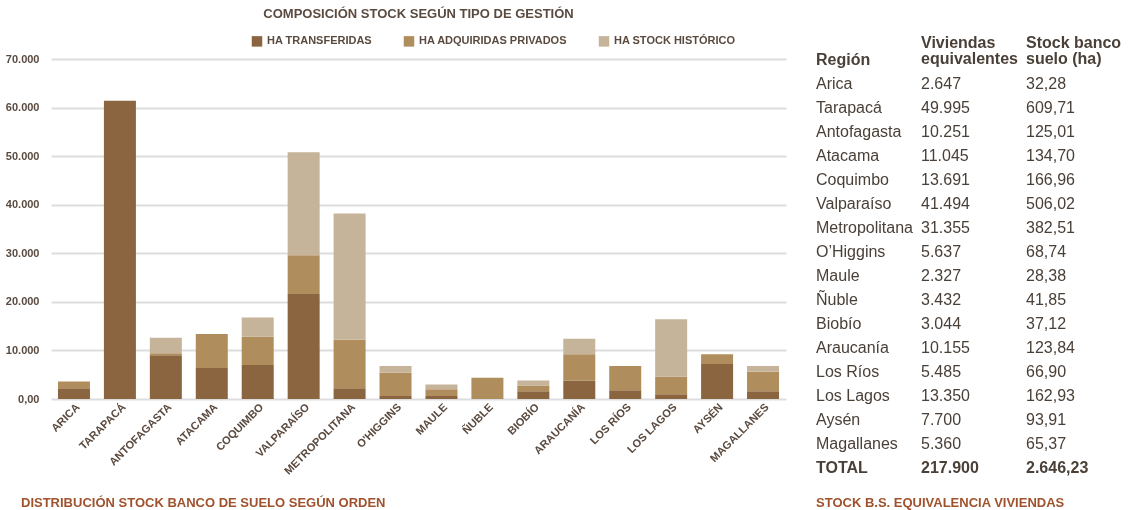  Describe the element at coordinates (418, 13) in the screenshot. I see `chart-title: COMPOSICIÓN STOCK SEGÚN TIPO DE GESTIÓN` at that location.